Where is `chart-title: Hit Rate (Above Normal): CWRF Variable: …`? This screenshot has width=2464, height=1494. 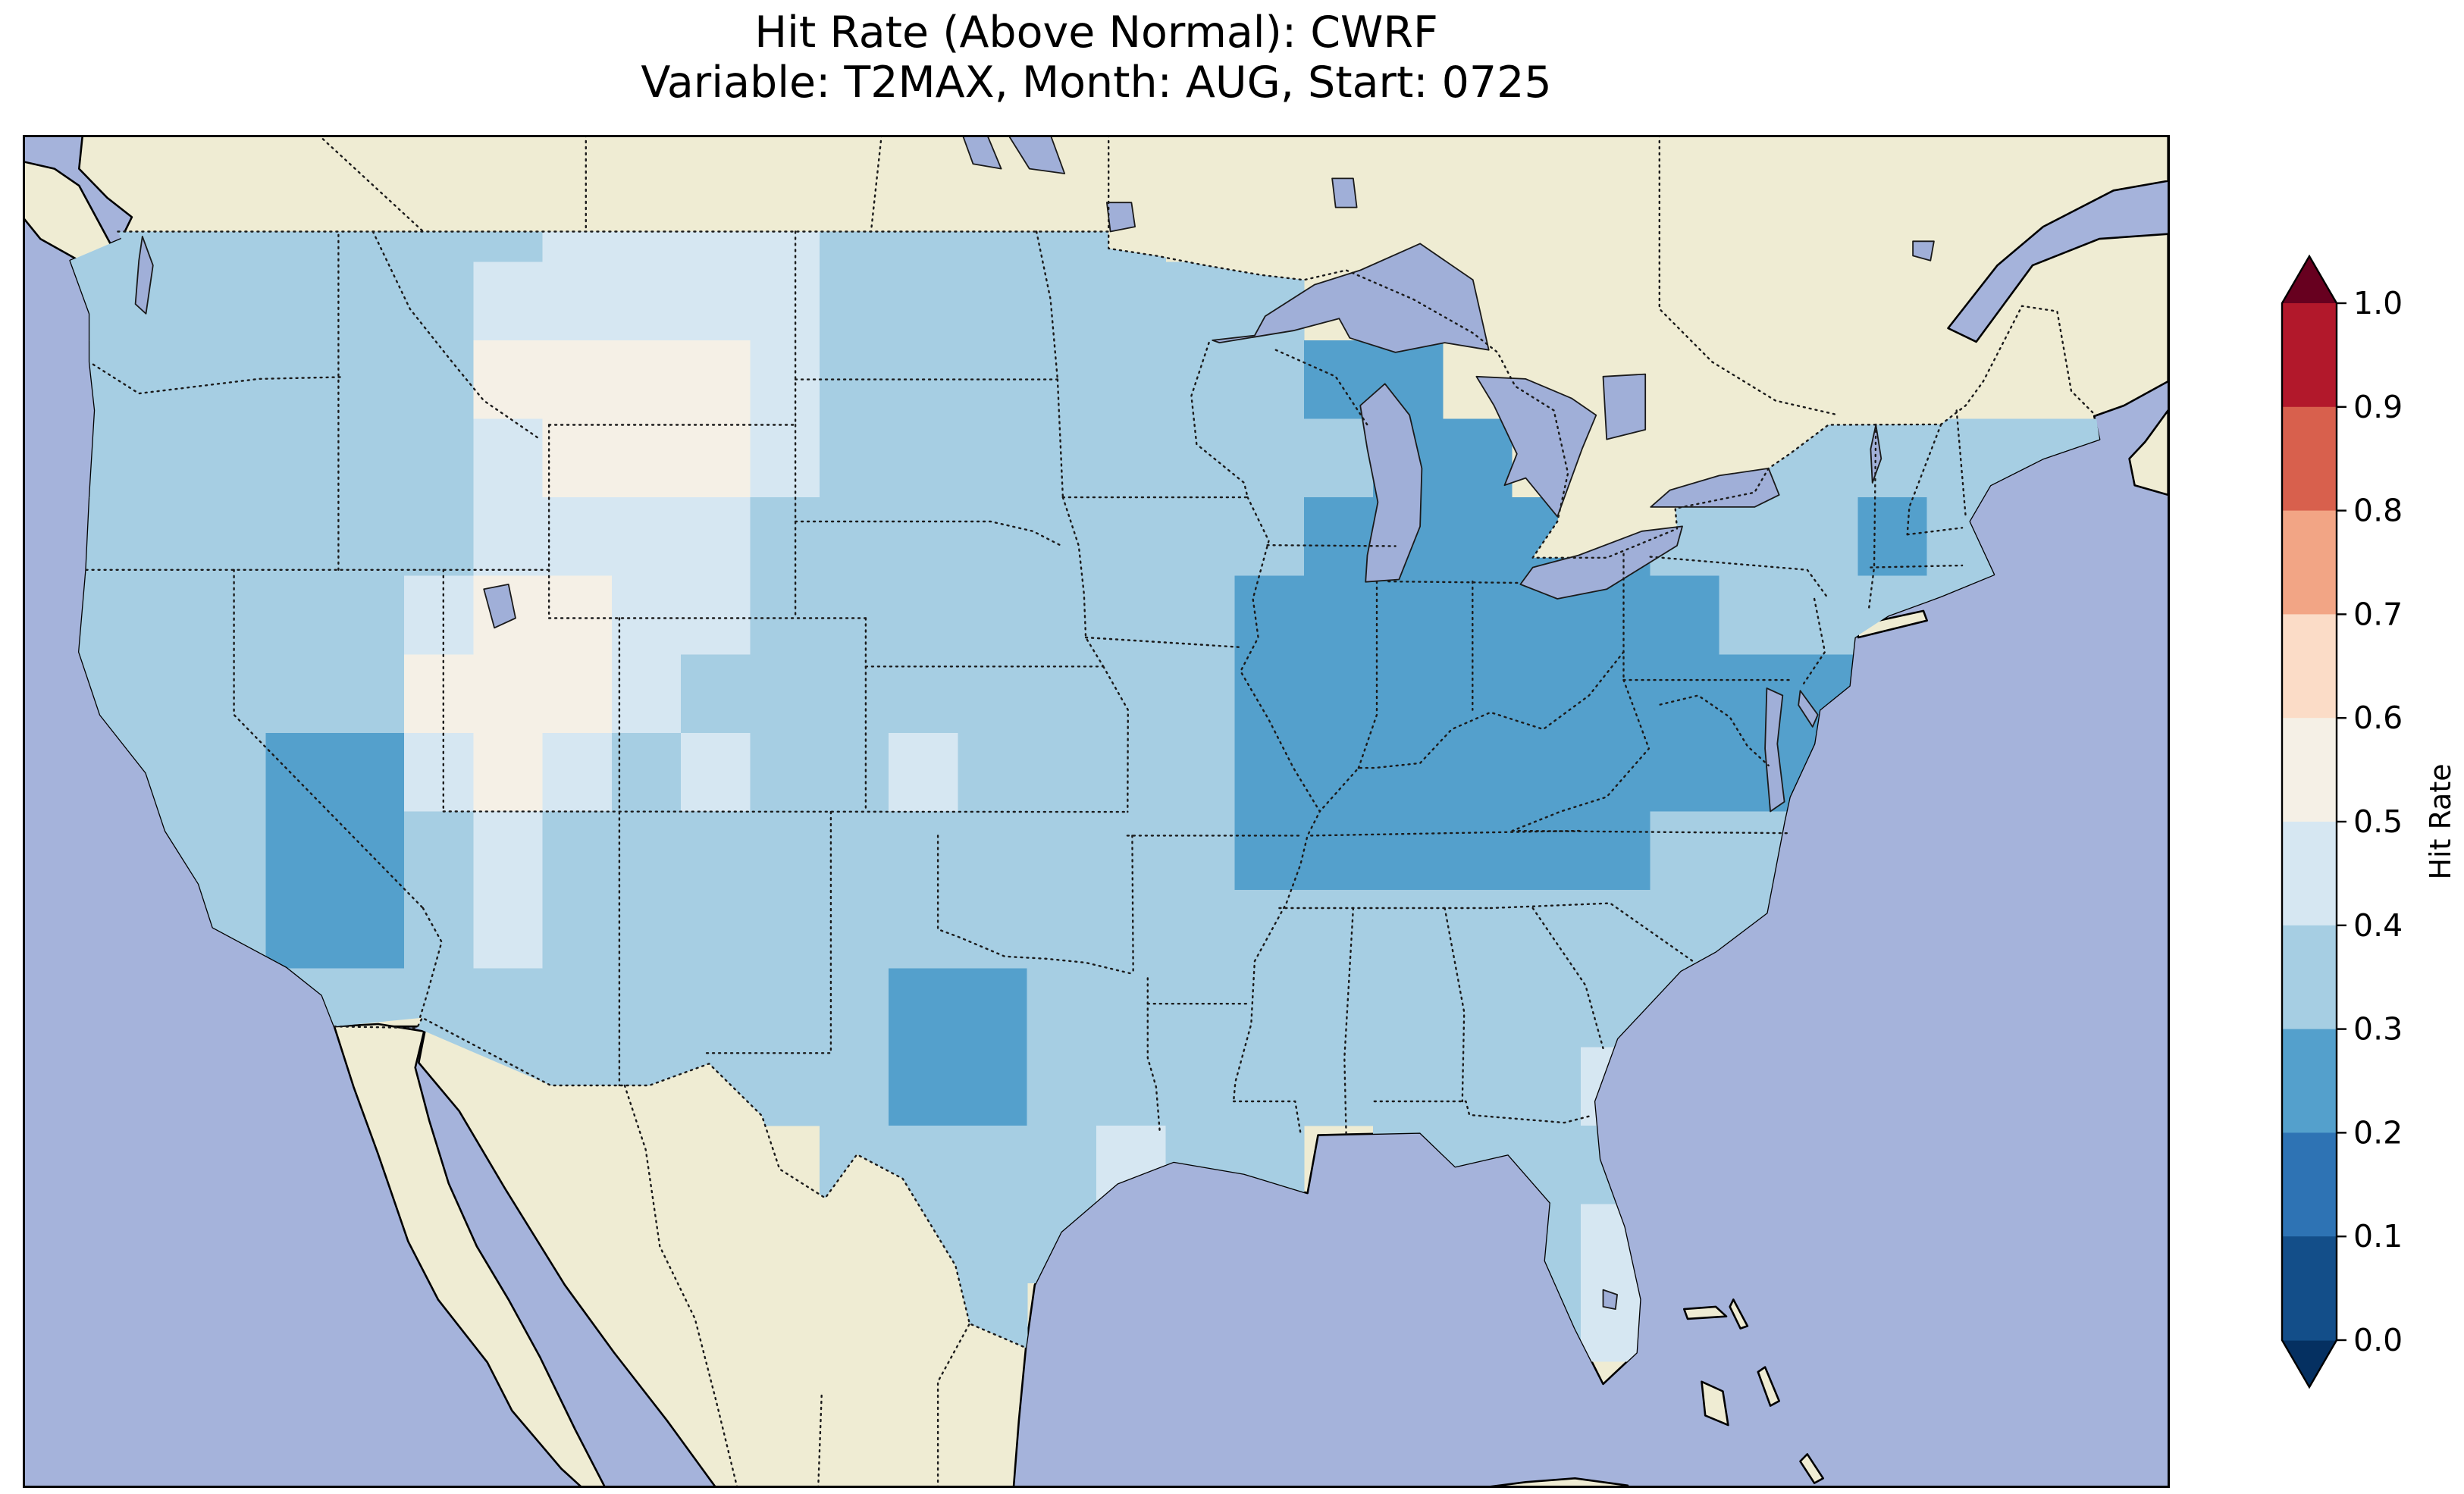 chart-title: Hit Rate (Above Normal): CWRF Variable: … is located at coordinates (1096, 58).